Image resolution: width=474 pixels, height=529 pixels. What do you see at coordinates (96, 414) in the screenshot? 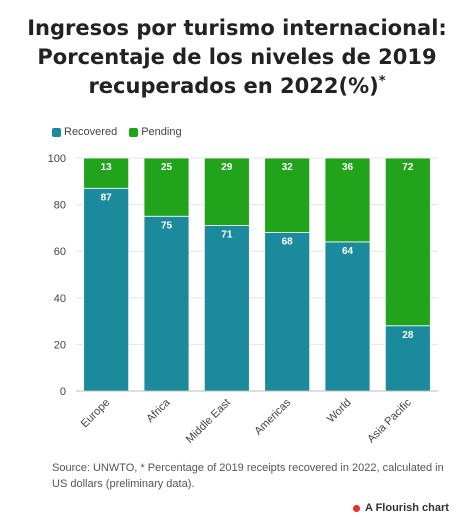
I see `x-tick-label: Europe` at bounding box center [96, 414].